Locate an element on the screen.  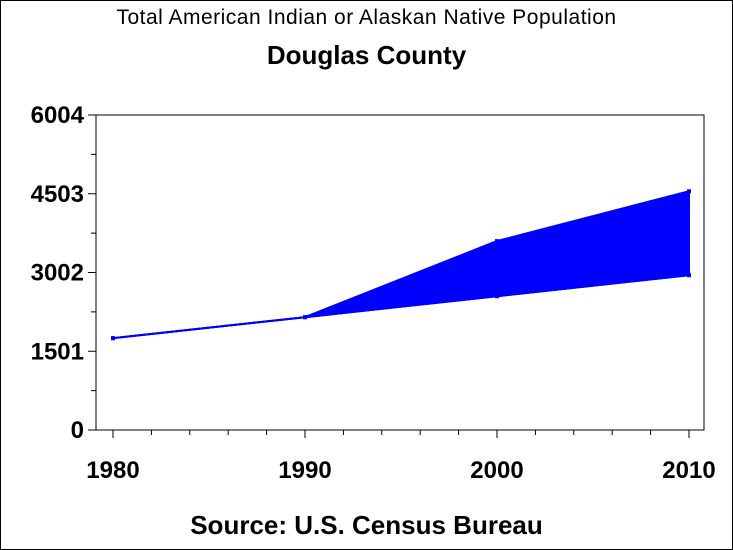
series-2-point-2010 is located at coordinates (689, 191).